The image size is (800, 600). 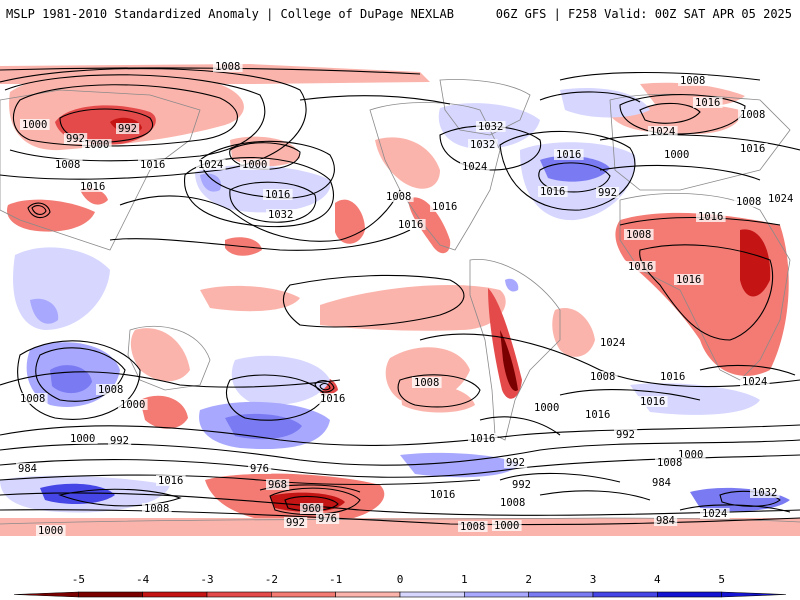 I want to click on greenland-outline, so click(x=485, y=107).